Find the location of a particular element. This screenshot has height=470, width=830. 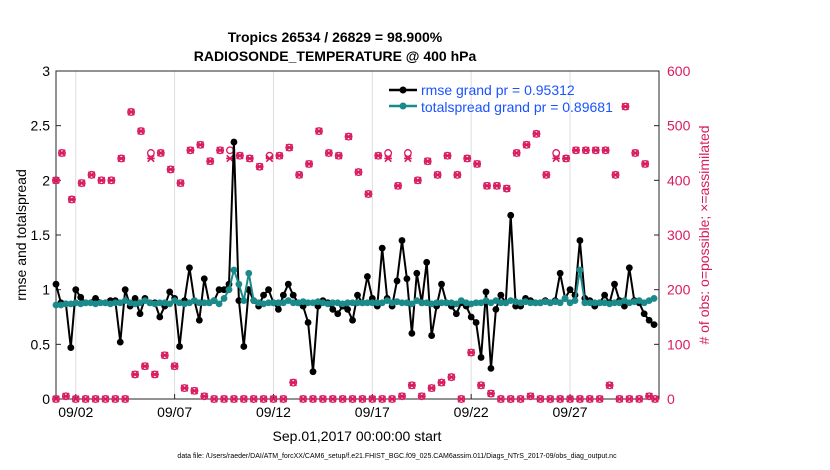

left-tick-label: 2 is located at coordinates (46, 180).